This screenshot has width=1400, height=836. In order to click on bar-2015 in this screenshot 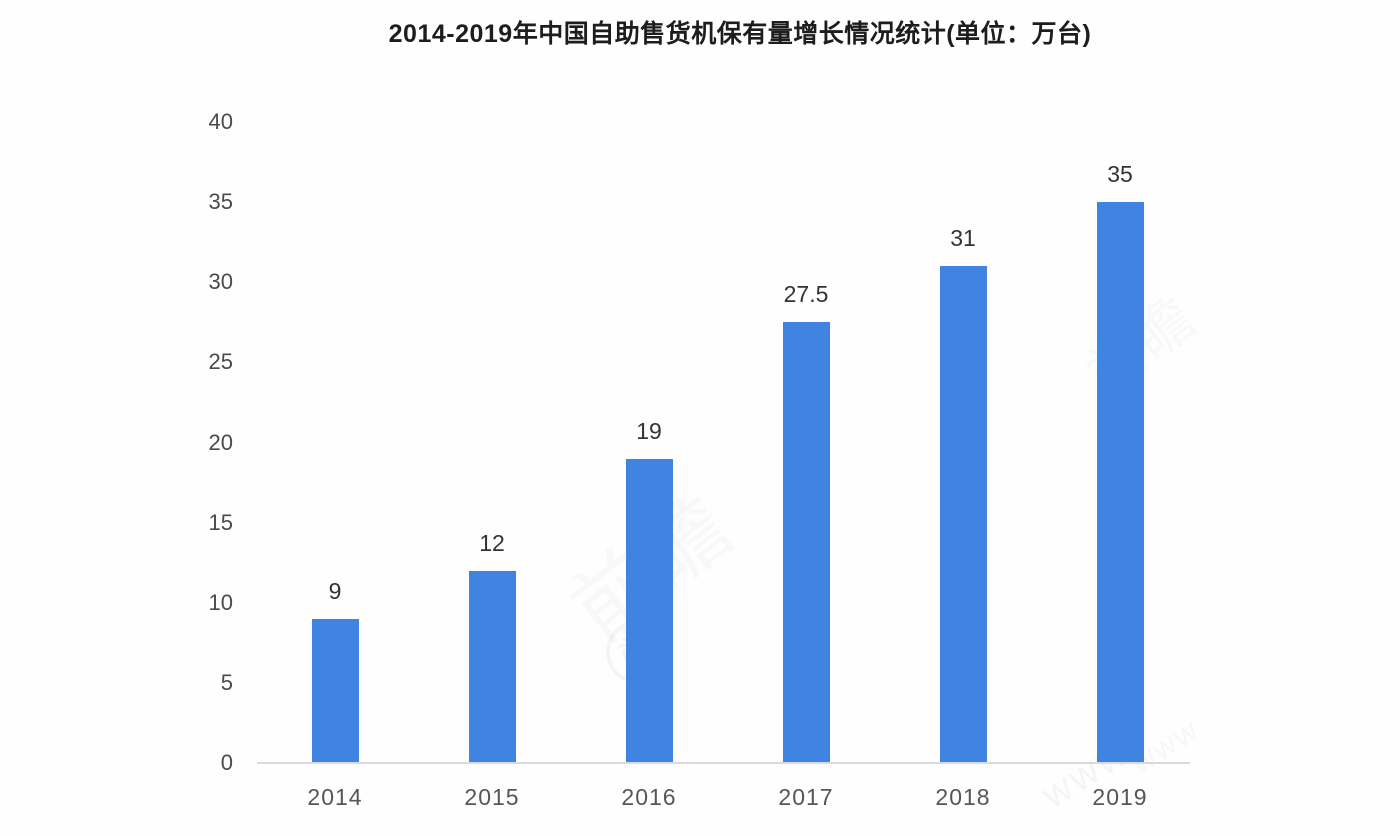, I will do `click(492, 666)`.